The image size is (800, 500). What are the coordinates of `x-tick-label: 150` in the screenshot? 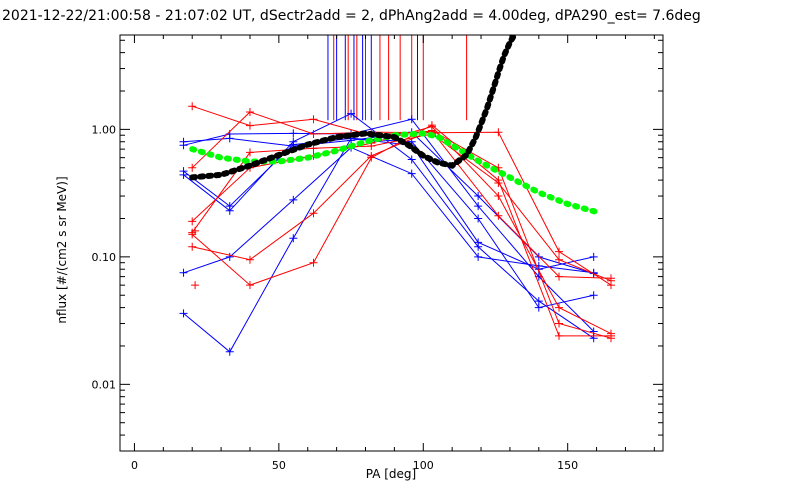 It's located at (567, 465).